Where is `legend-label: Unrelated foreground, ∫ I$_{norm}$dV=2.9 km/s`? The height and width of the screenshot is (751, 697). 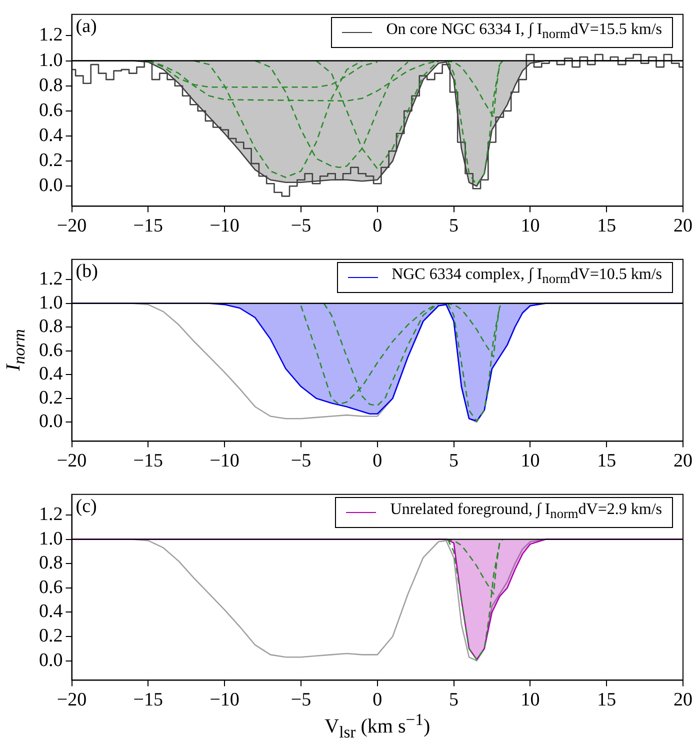 legend-label: Unrelated foreground, ∫ I$_{norm}$dV=2.9 km/s is located at coordinates (526, 512).